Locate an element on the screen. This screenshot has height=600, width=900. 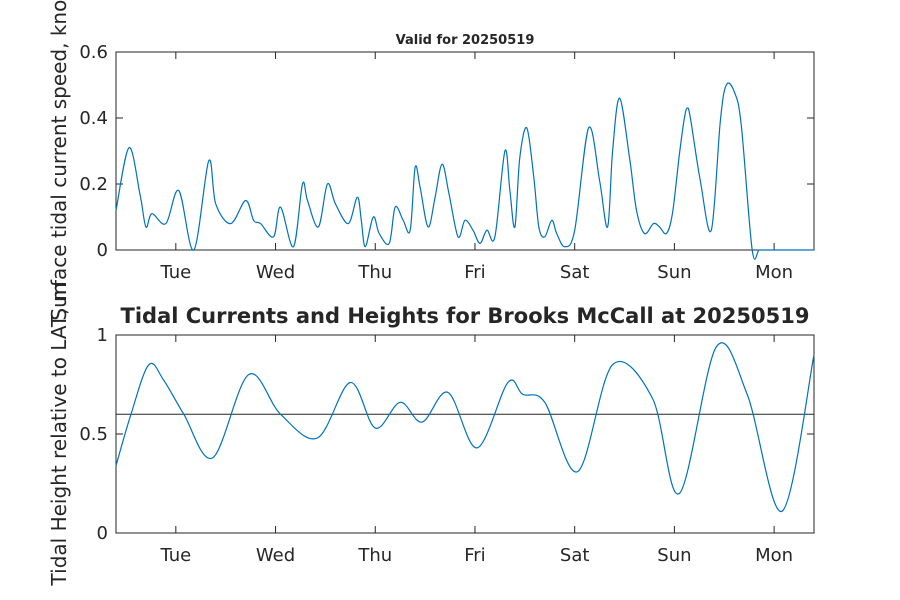
y-tick-label: 1 is located at coordinates (102, 335).